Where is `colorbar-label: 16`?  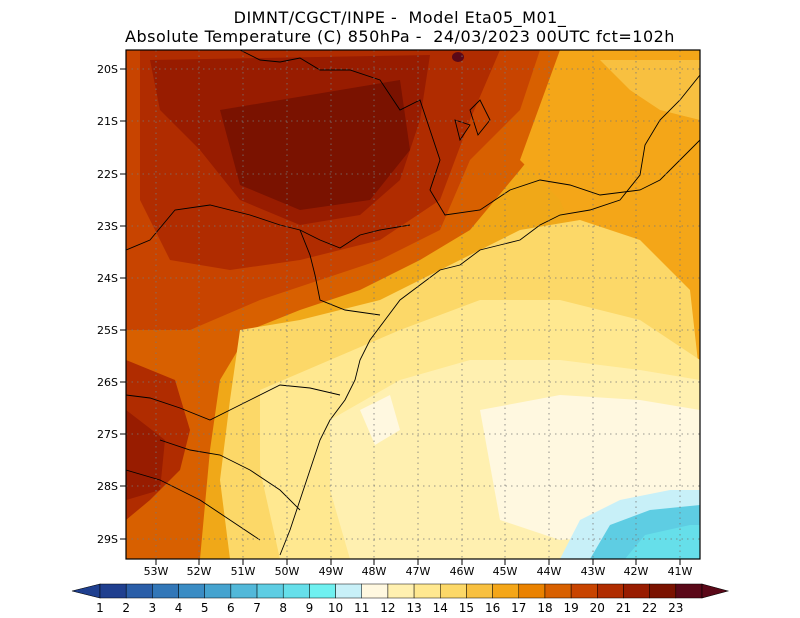
colorbar-label: 16 is located at coordinates (492, 608).